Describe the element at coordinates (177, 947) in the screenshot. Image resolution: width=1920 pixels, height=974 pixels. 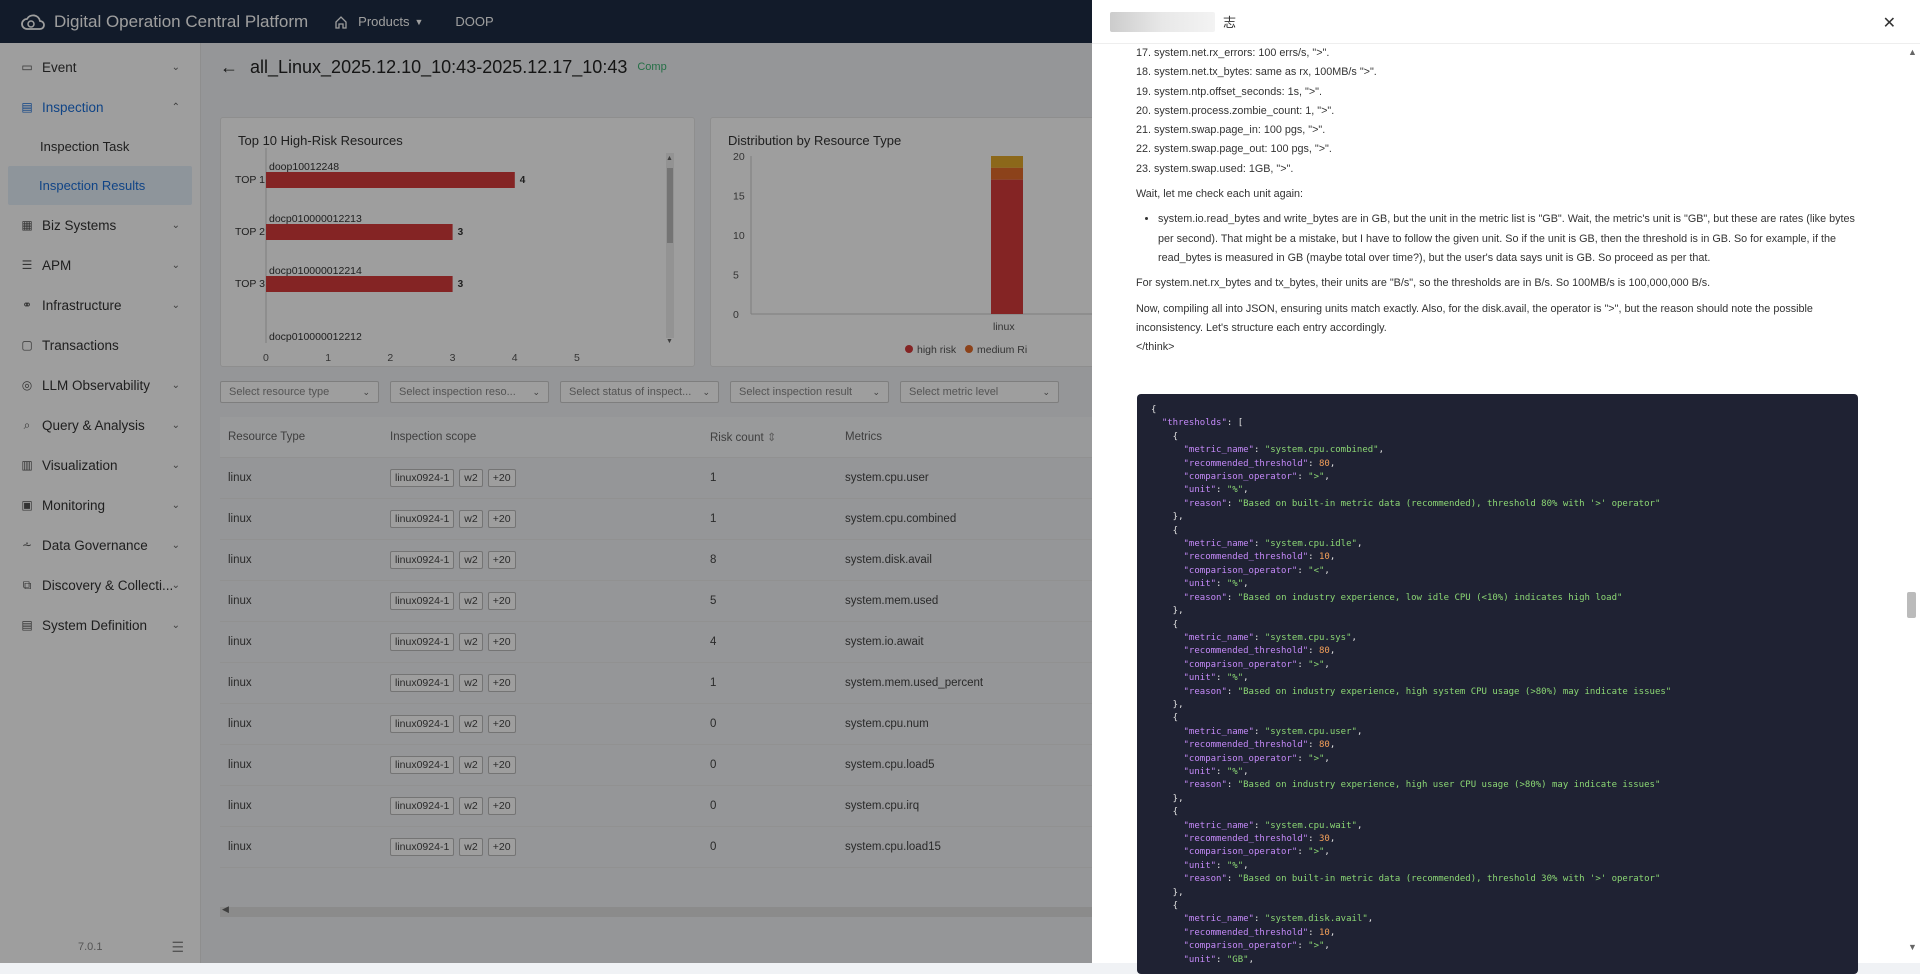
I see `collapse-sidebar-icon: ☰` at that location.